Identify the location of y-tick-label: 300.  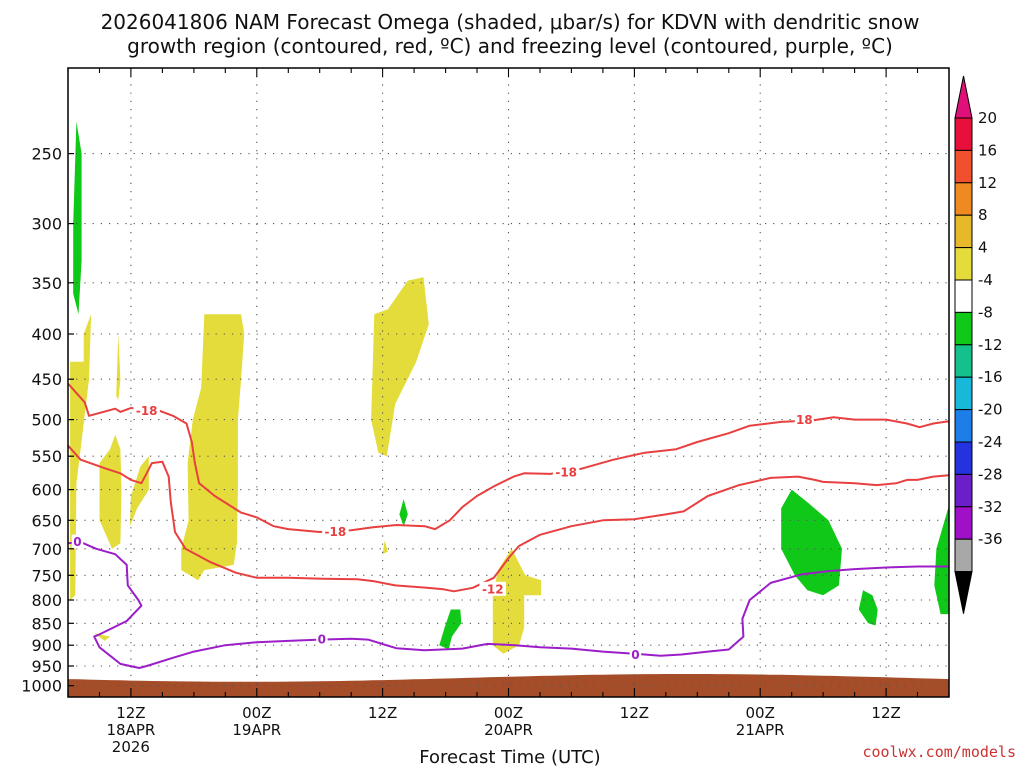
(46, 224).